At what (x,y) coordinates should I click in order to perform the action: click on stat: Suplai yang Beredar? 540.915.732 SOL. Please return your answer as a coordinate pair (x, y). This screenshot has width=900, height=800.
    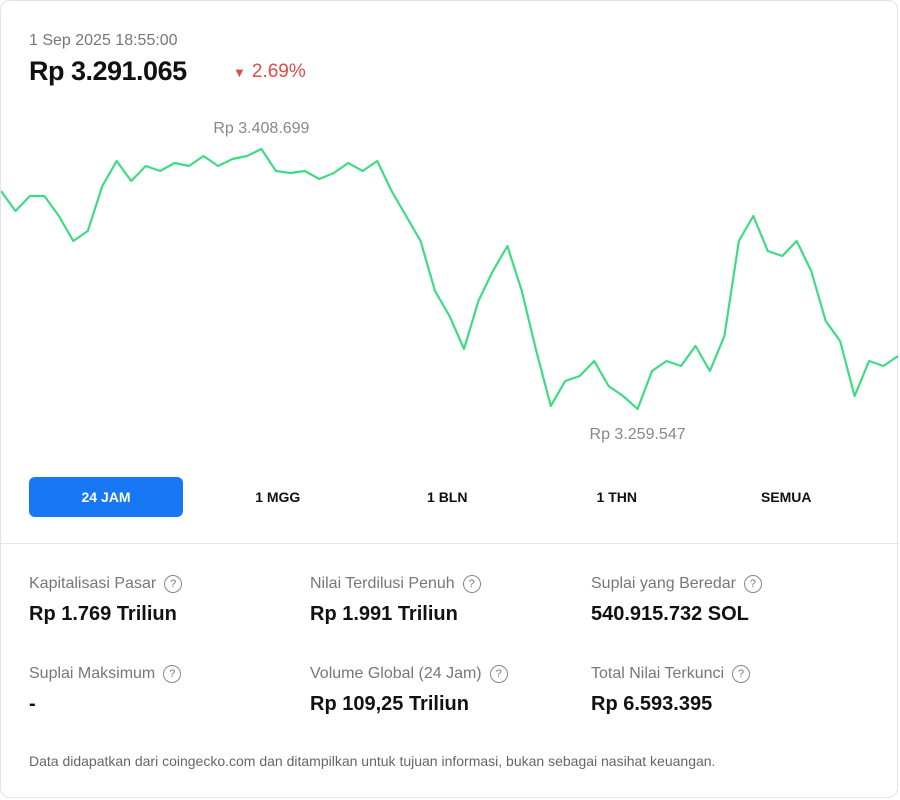
    Looking at the image, I should click on (731, 600).